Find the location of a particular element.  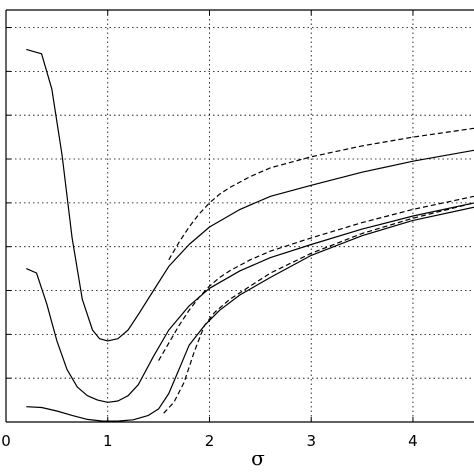

x-tick-label-2: 2 is located at coordinates (210, 441).